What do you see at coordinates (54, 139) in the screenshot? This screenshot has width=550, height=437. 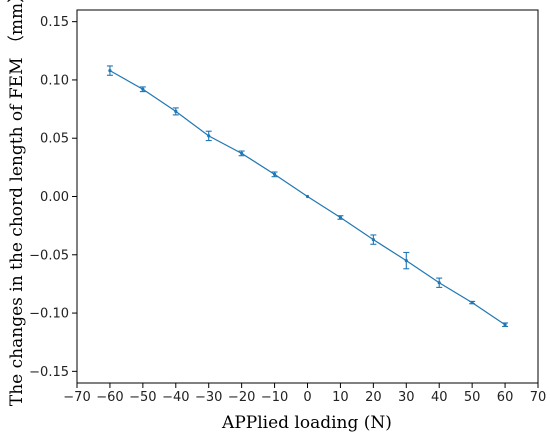 I see `y-tick-label: 0.05` at bounding box center [54, 139].